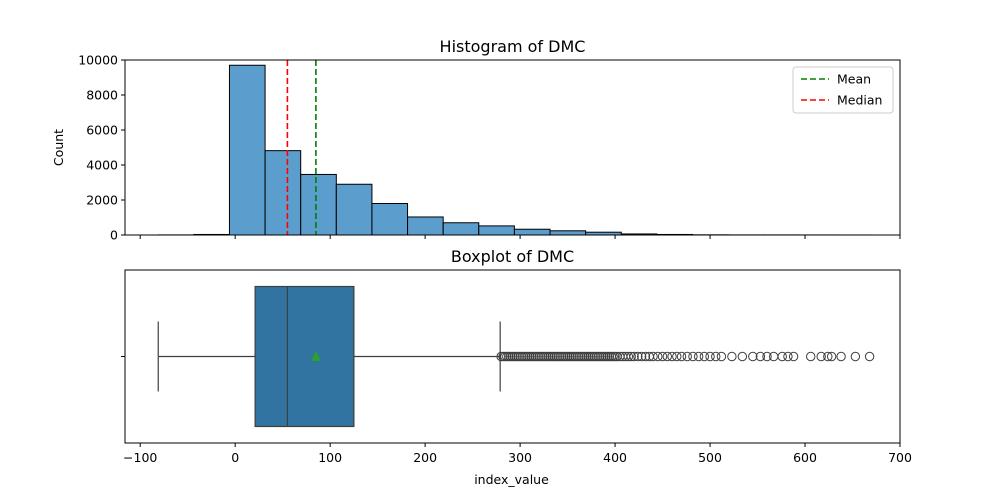 This screenshot has width=1000, height=500. Describe the element at coordinates (102, 95) in the screenshot. I see `histogram-y-tick-label: 8000` at that location.